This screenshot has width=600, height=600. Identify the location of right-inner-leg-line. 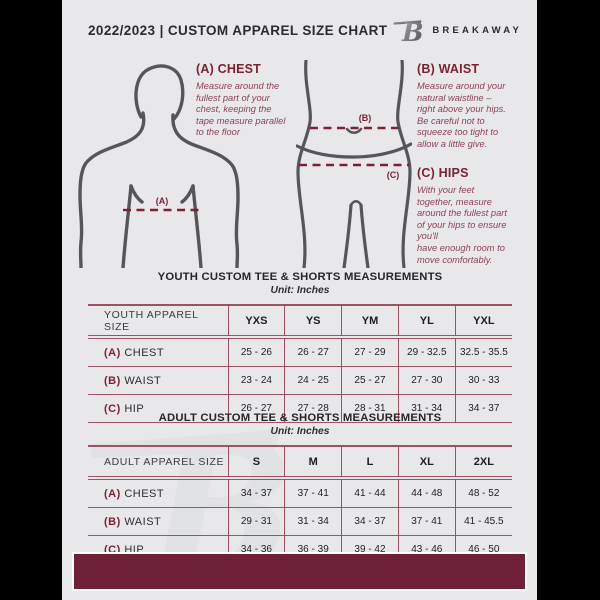
(364, 235).